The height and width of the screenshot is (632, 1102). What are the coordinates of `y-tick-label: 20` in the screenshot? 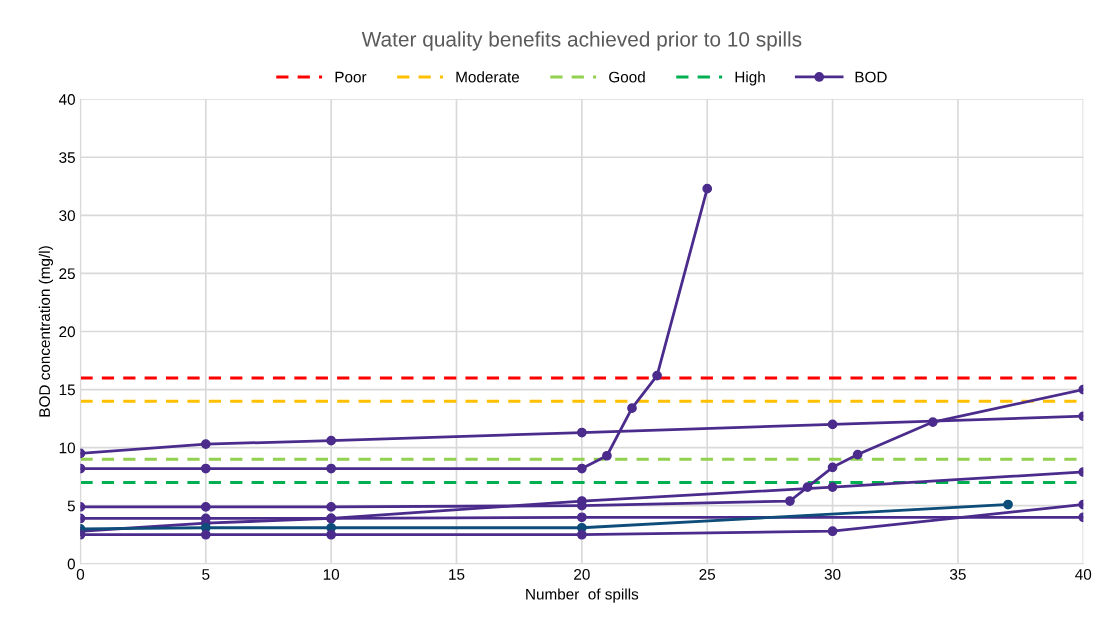 It's located at (67, 332).